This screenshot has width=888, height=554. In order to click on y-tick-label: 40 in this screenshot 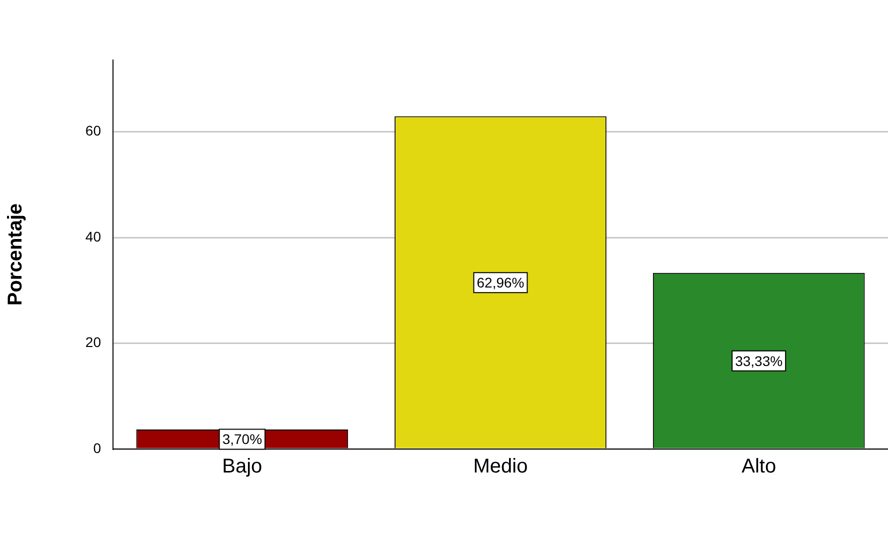, I will do `click(93, 236)`.